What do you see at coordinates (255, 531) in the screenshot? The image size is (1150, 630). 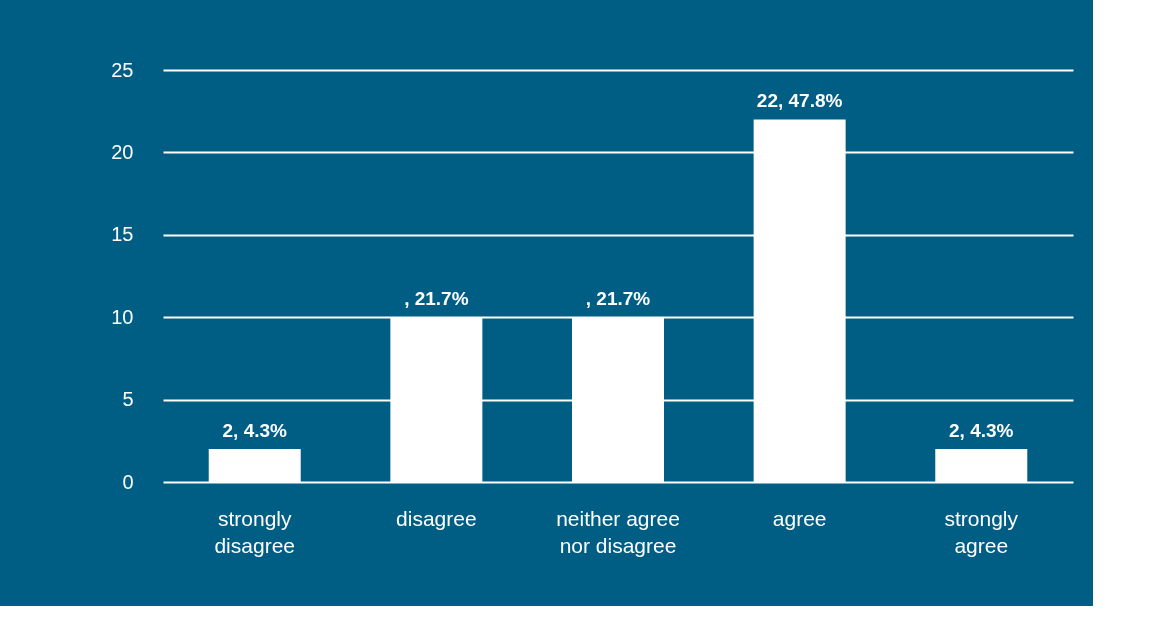 I see `x-tick-label: strongly disagree` at bounding box center [255, 531].